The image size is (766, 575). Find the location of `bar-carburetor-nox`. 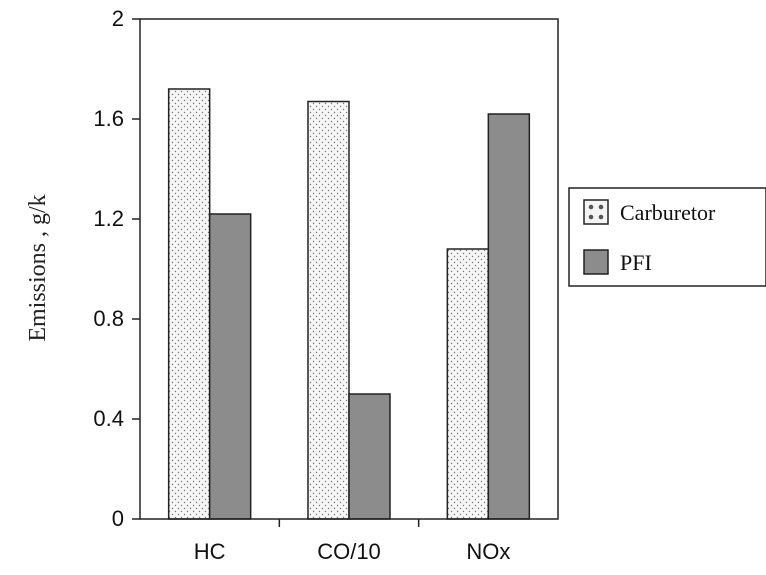

bar-carburetor-nox is located at coordinates (468, 384).